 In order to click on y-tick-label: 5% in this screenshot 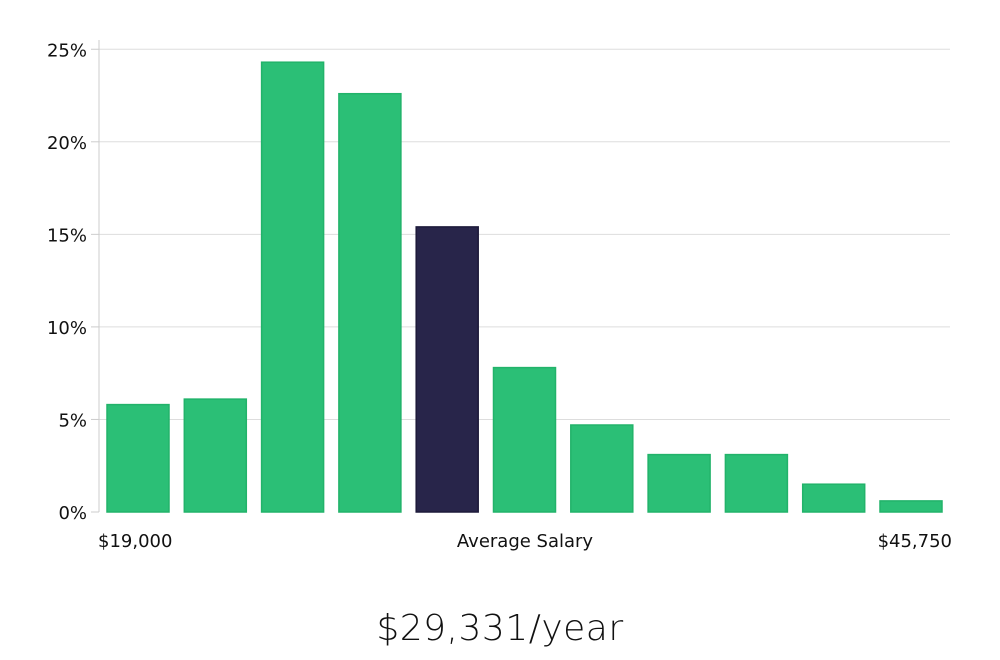, I will do `click(72, 420)`.